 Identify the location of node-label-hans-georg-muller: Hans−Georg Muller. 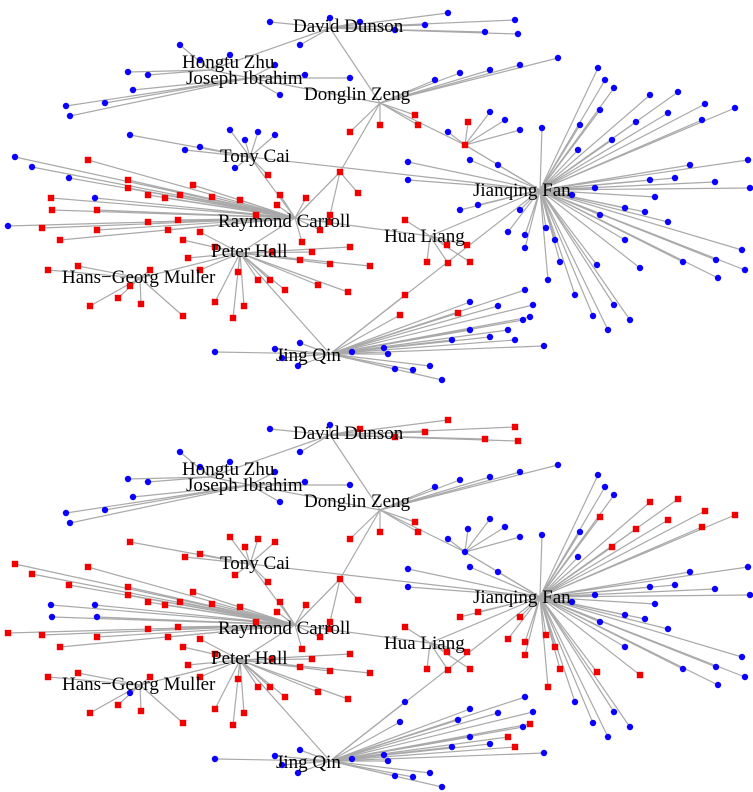
(139, 684).